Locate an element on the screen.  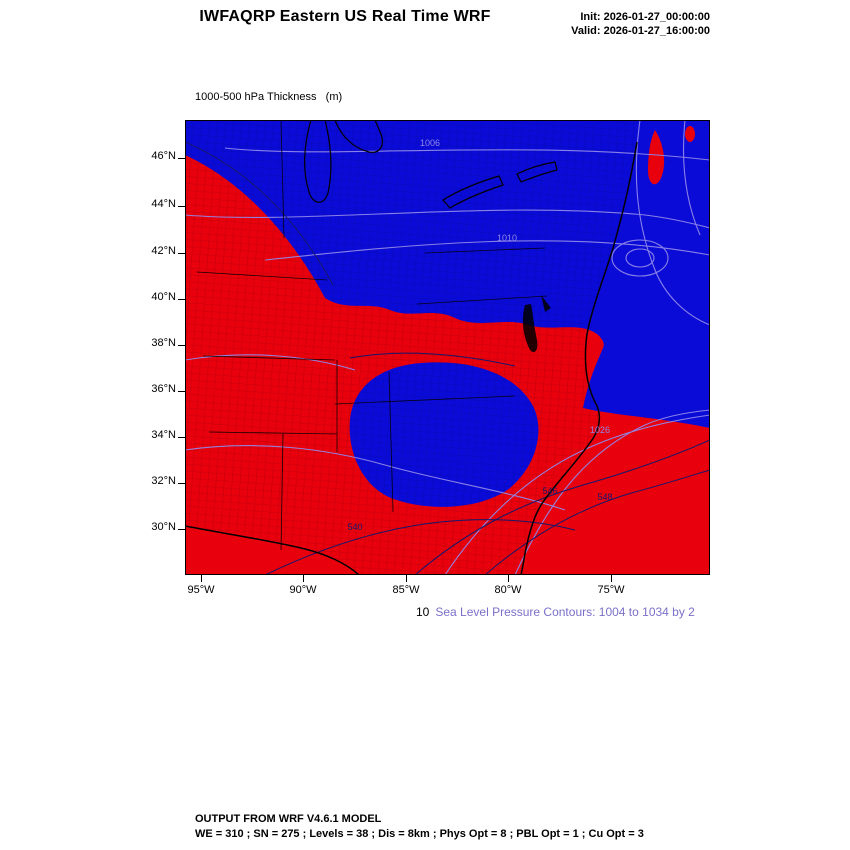
lat-label: 42°N is located at coordinates (163, 251).